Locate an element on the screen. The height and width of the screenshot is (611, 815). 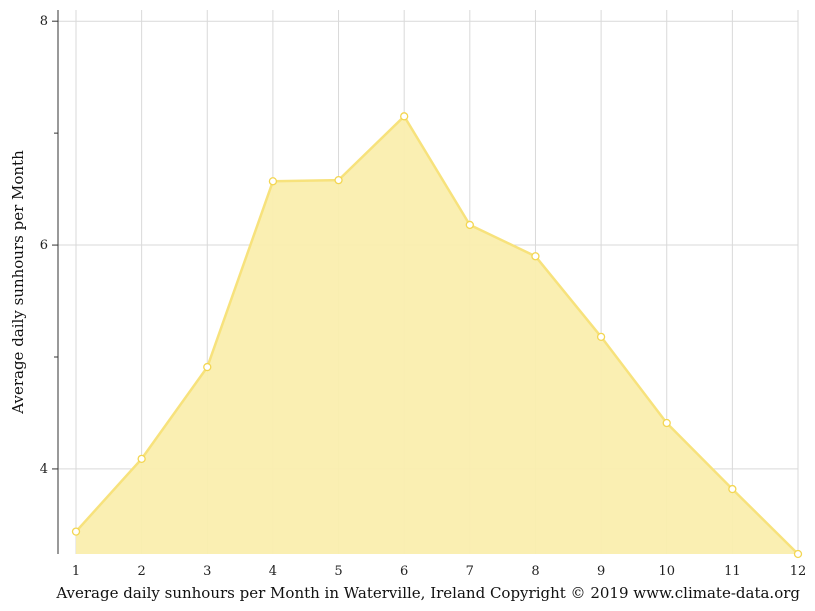
x-tick-label-1: 1 is located at coordinates (76, 571).